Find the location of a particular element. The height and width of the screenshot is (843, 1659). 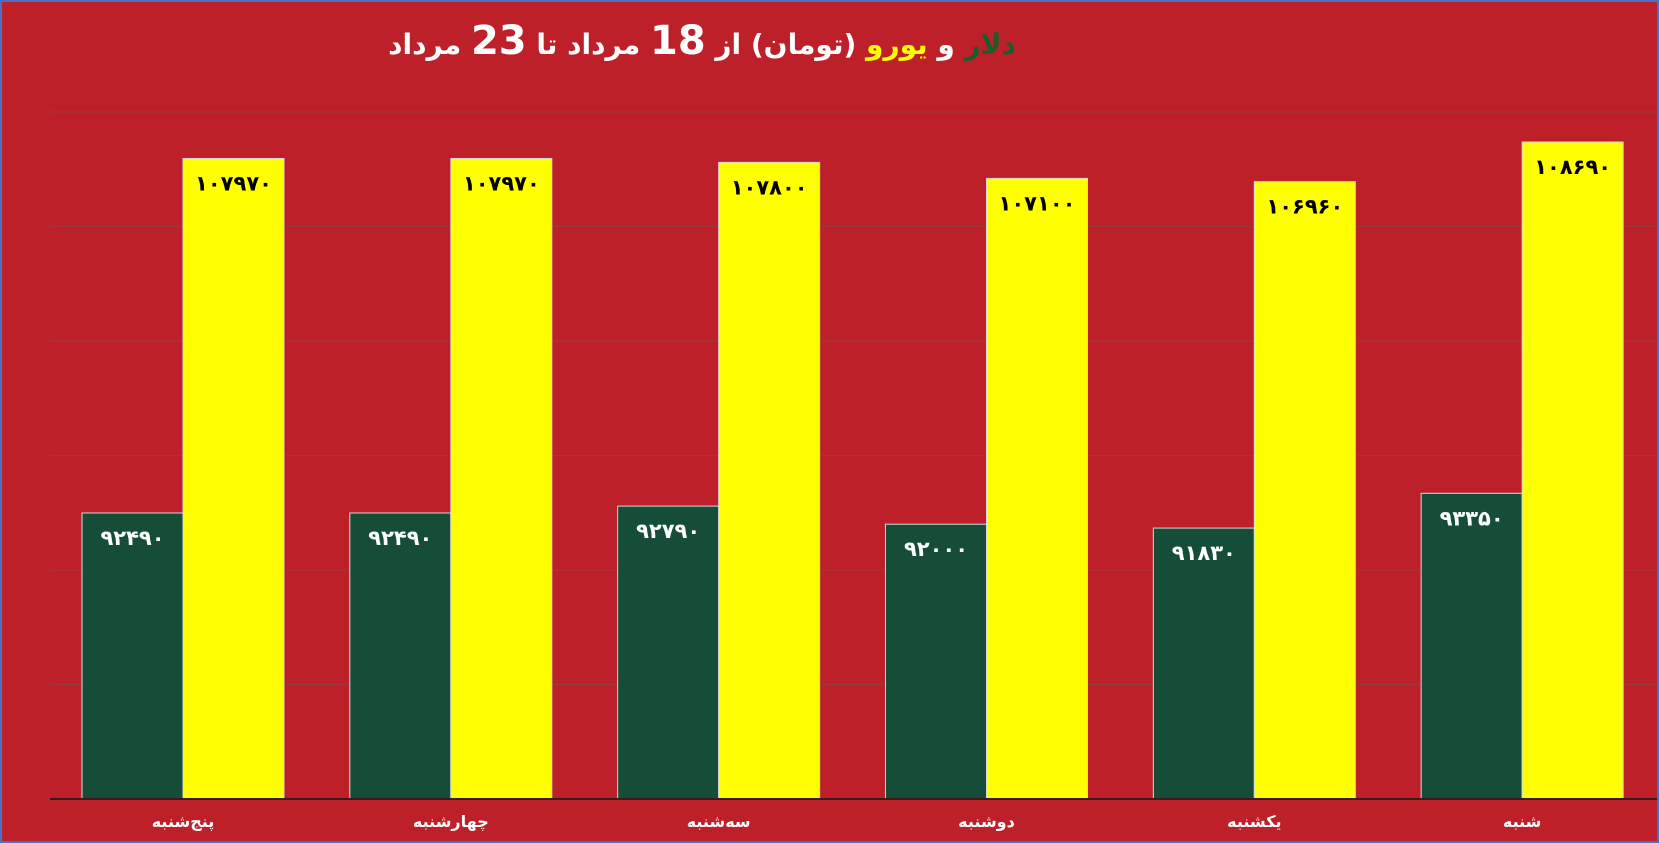

category-label: چهارشنبه is located at coordinates (451, 822).